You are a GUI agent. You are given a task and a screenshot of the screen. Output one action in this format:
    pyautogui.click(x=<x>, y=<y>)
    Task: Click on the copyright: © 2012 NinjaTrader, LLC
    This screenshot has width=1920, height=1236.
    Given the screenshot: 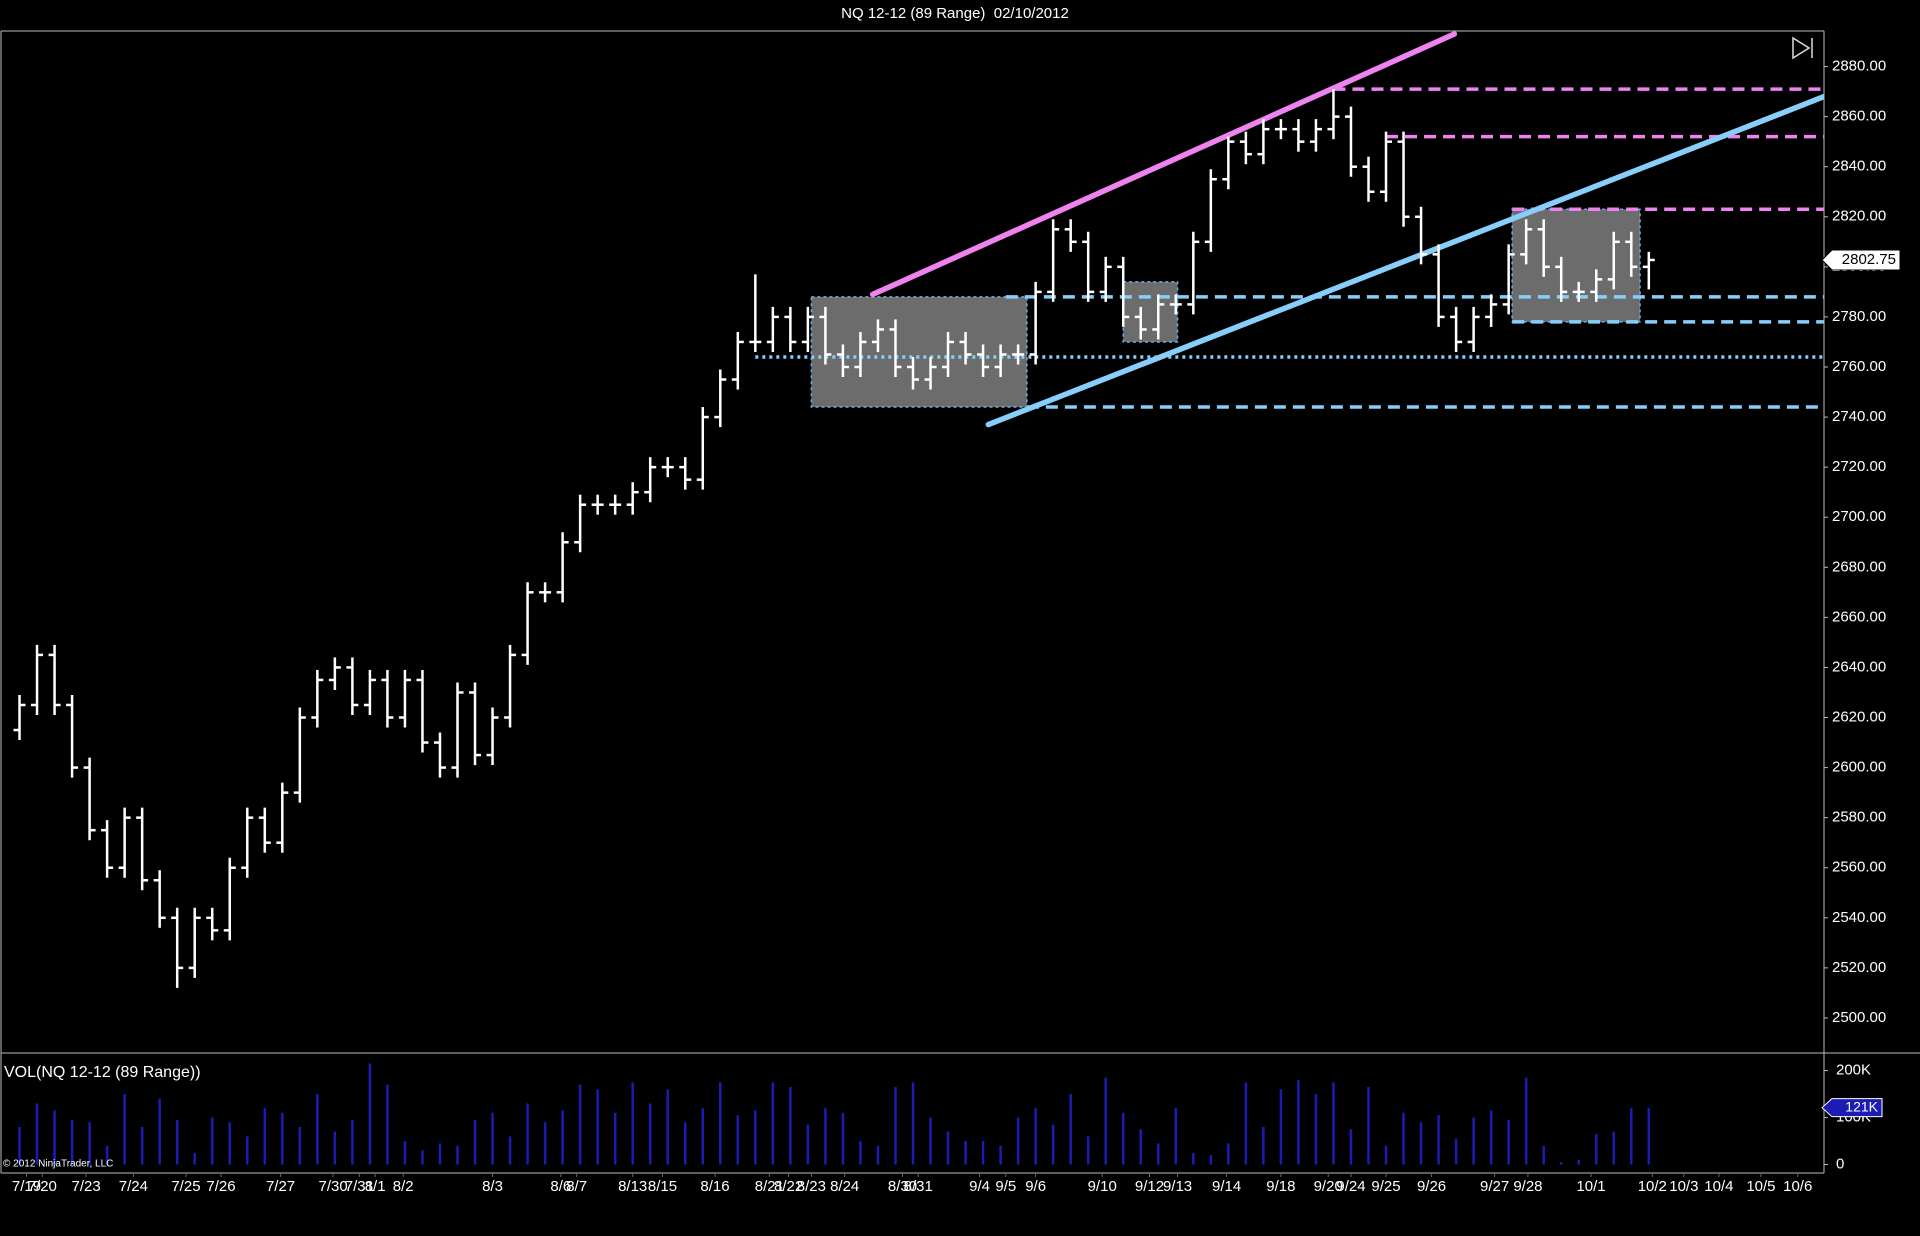 What is the action you would take?
    pyautogui.click(x=58, y=1164)
    